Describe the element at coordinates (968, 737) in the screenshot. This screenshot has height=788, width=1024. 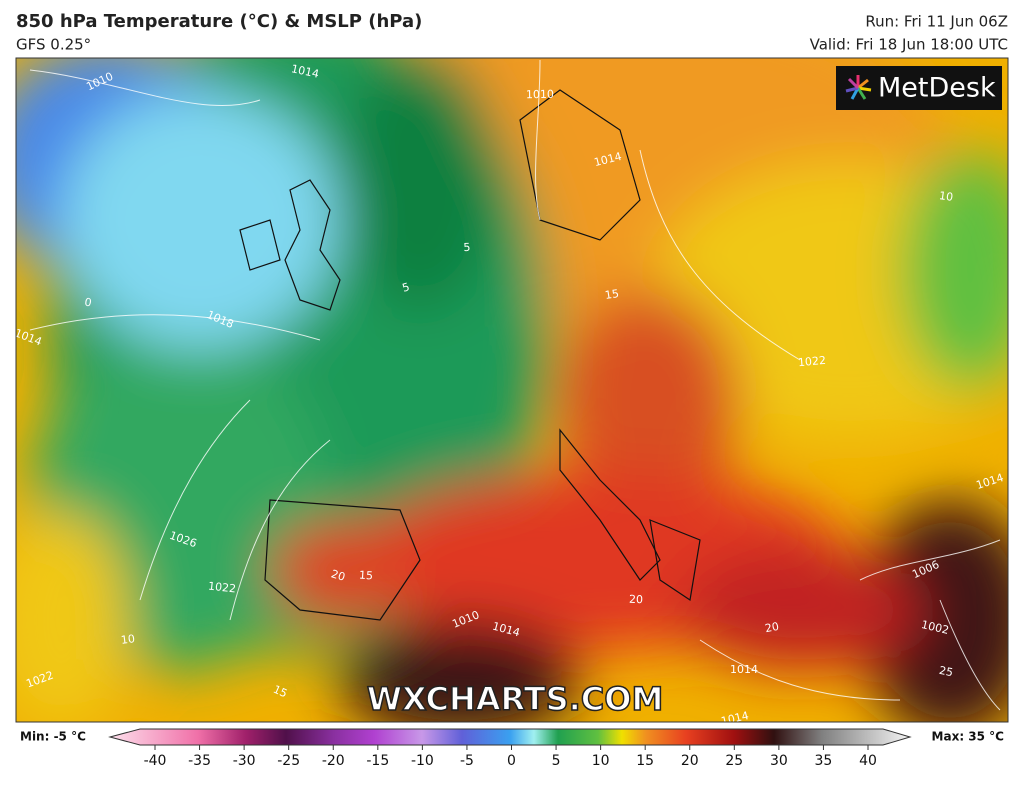
I see `legend-max: Max: 35 °C` at that location.